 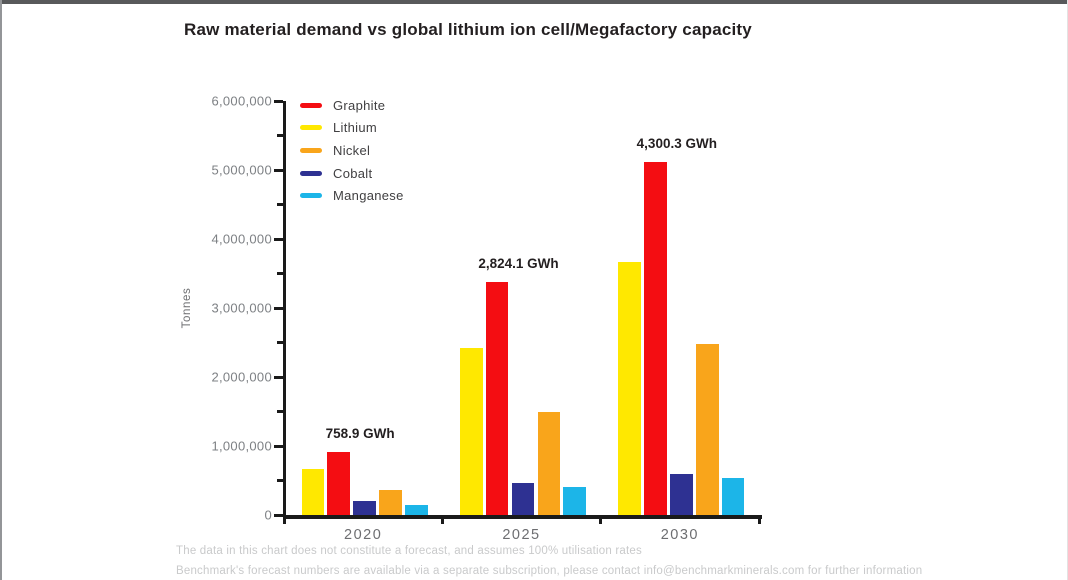 What do you see at coordinates (497, 398) in the screenshot?
I see `bar-graphite-2025` at bounding box center [497, 398].